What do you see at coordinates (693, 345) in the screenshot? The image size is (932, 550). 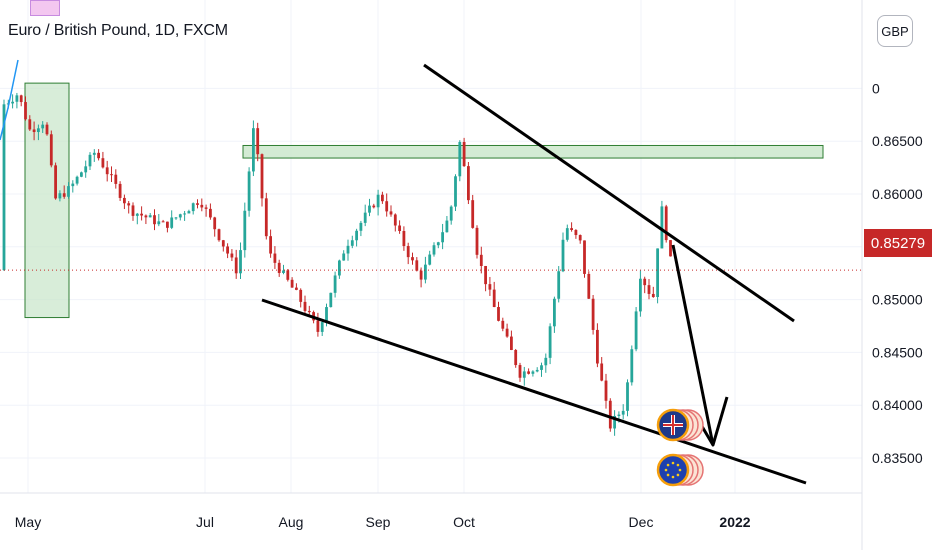 I see `projection-arrow-shaft` at bounding box center [693, 345].